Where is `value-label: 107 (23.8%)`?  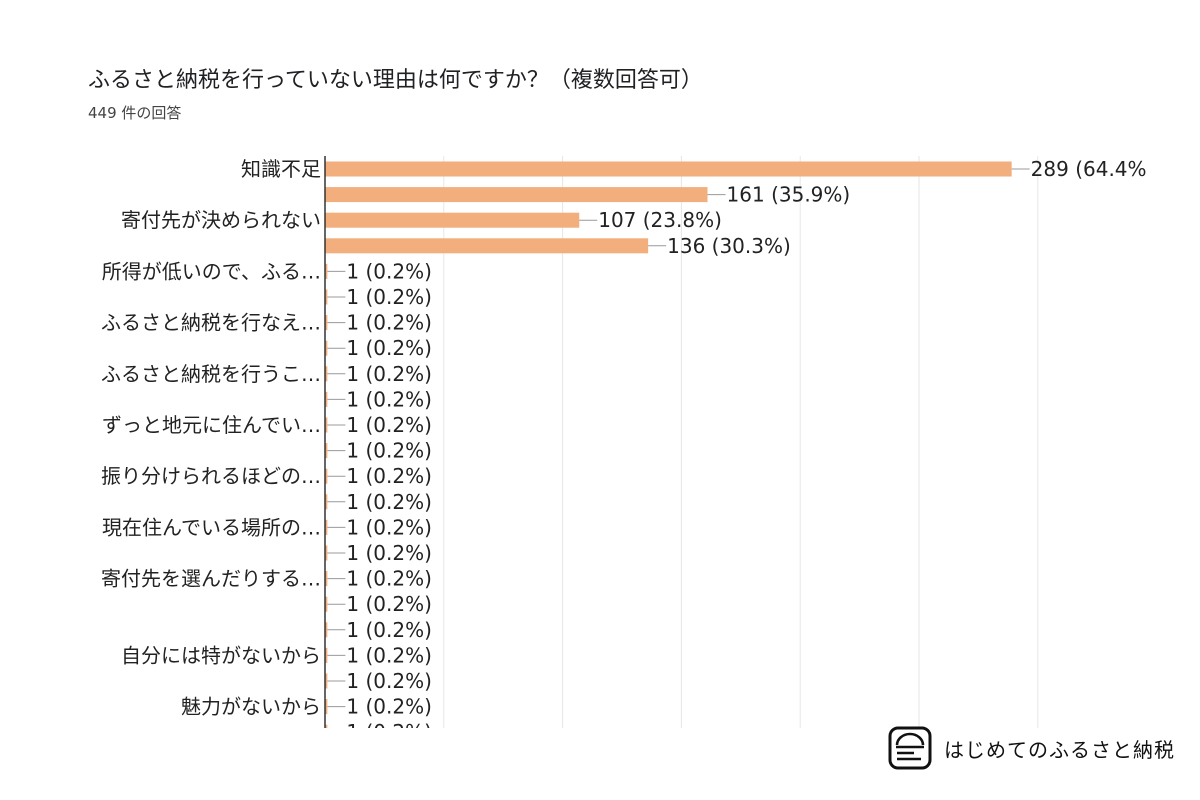
value-label: 107 (23.8%) is located at coordinates (660, 220).